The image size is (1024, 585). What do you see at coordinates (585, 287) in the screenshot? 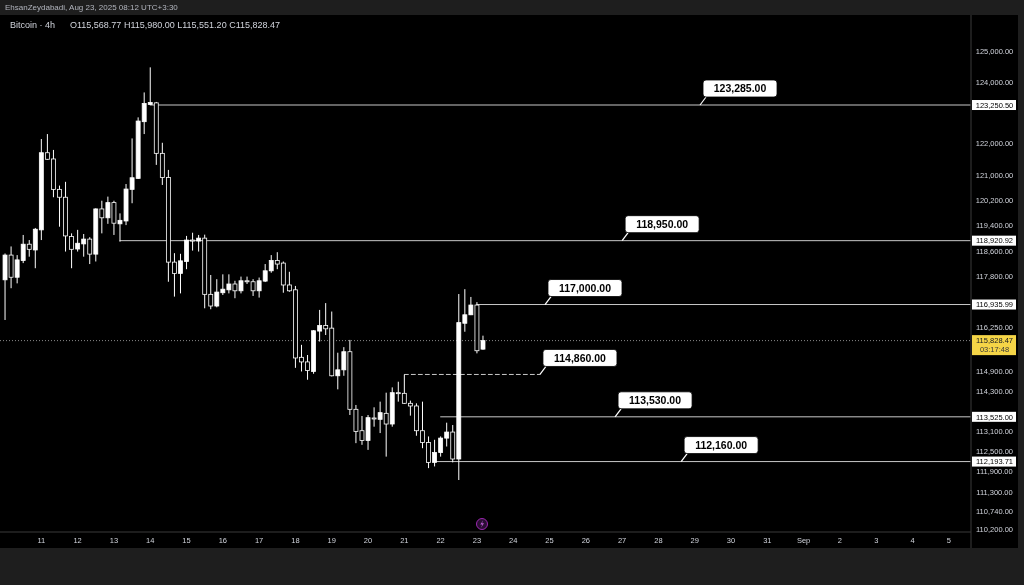
I see `annotation: 117,000.00` at bounding box center [585, 287].